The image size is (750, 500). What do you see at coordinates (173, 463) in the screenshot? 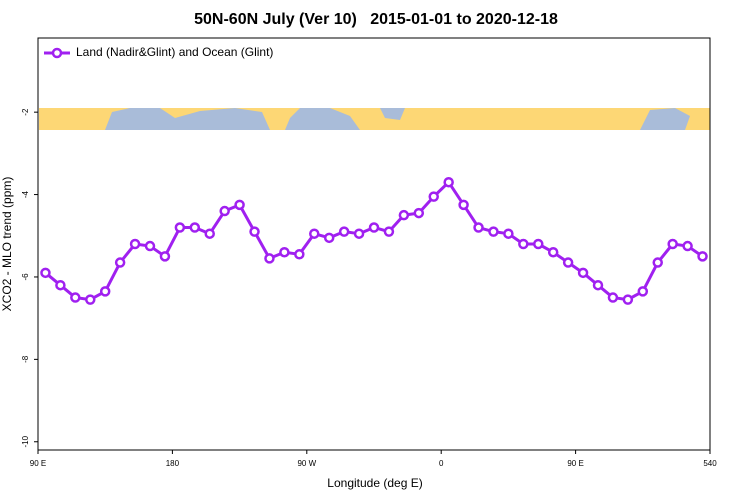
I see `x-tick-label: 180` at bounding box center [173, 463].